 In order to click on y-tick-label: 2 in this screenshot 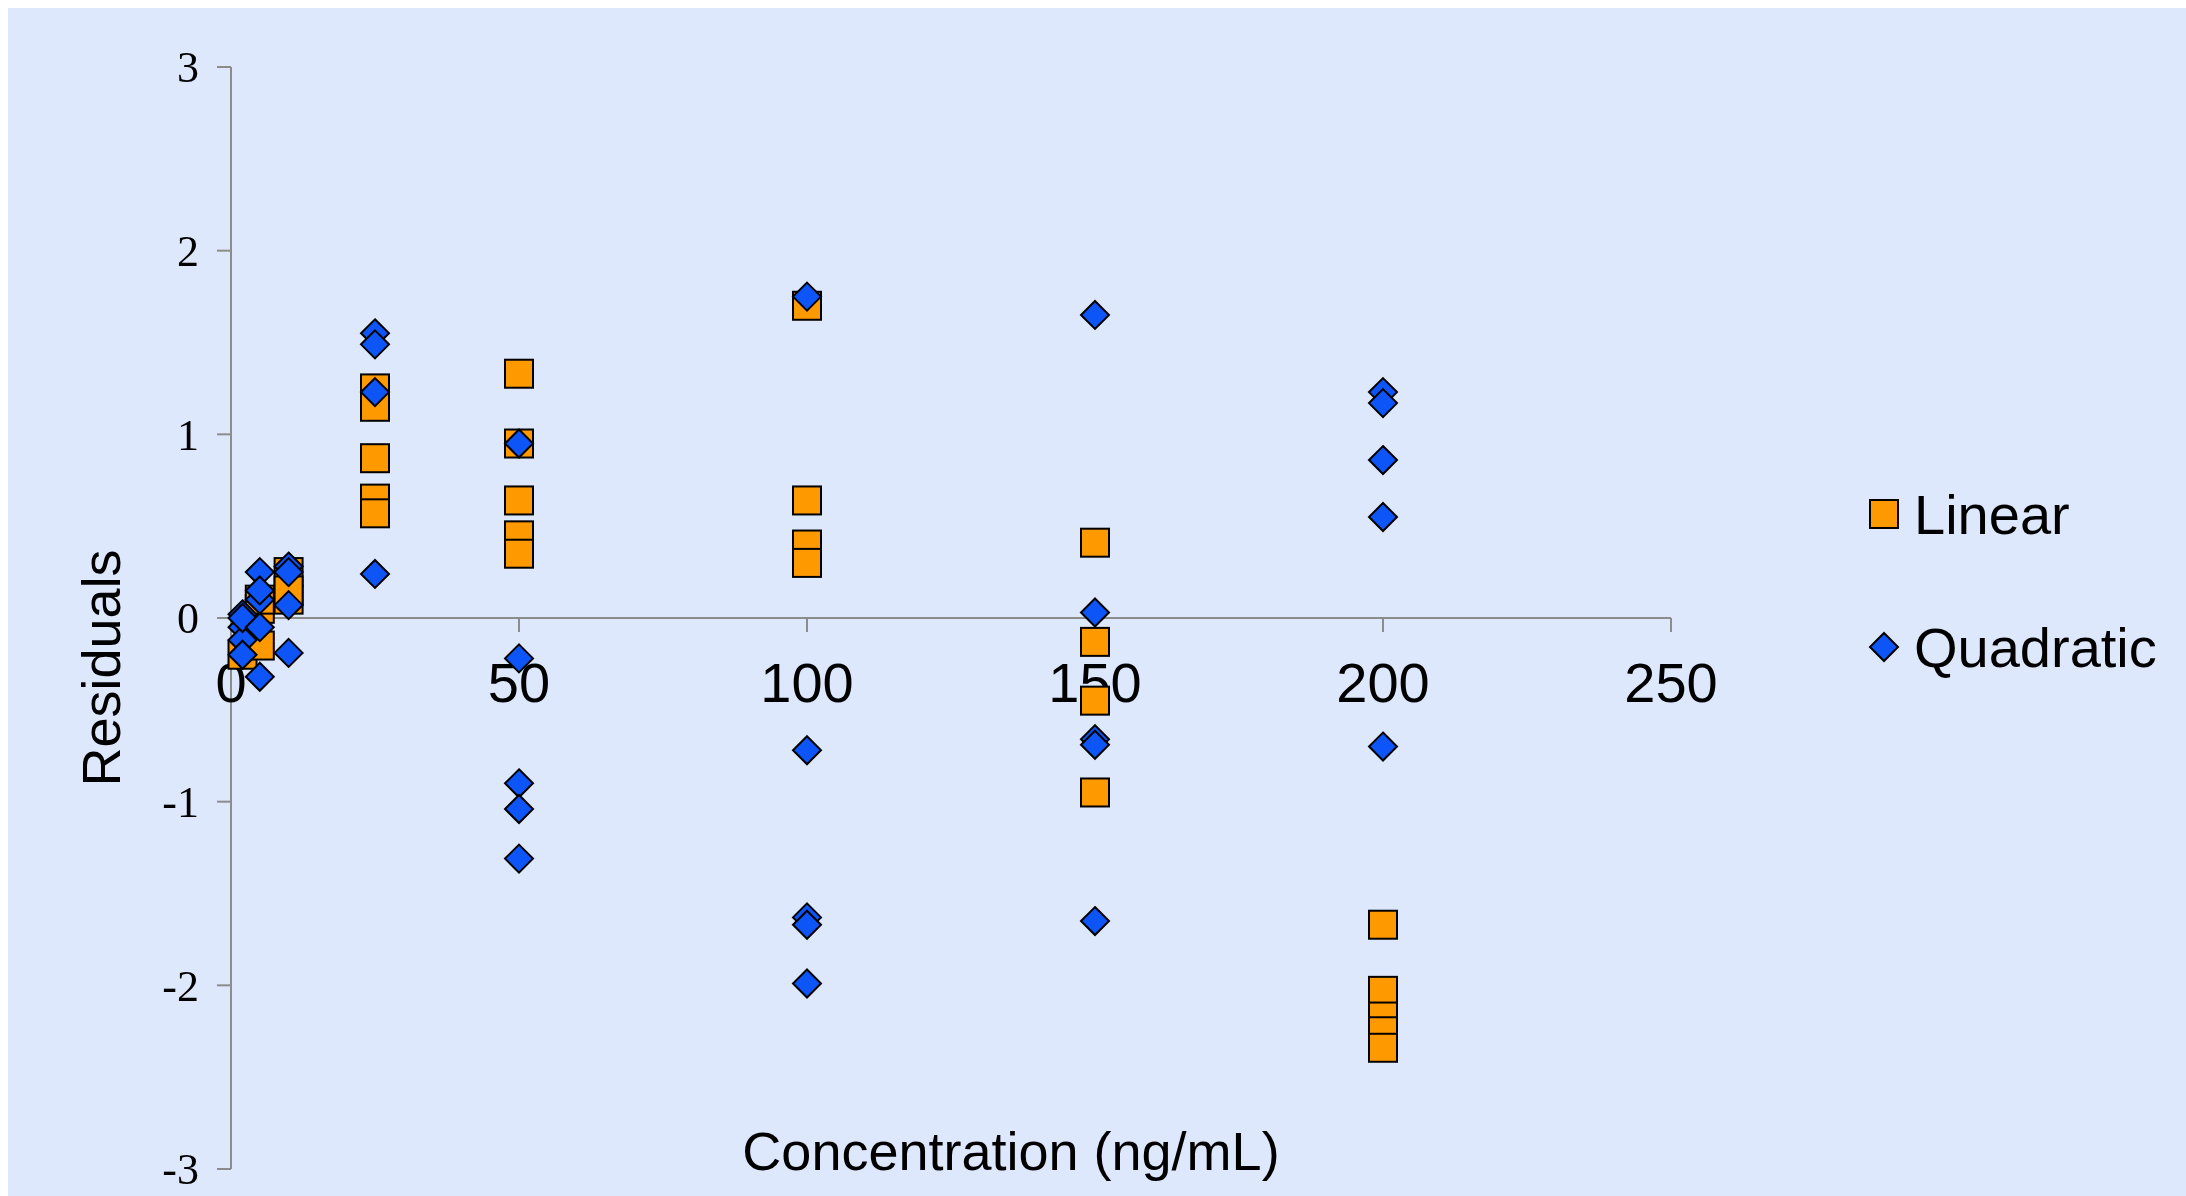, I will do `click(188, 252)`.